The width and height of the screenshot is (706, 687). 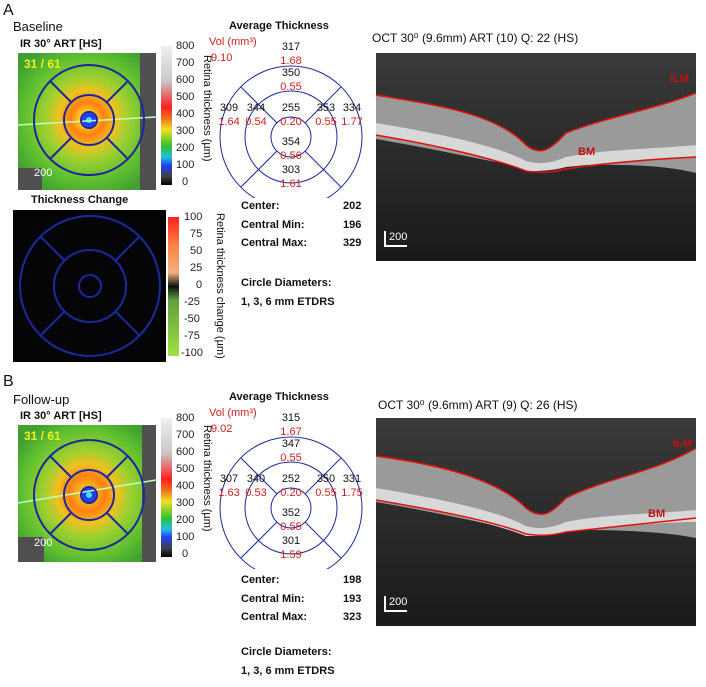 What do you see at coordinates (43, 543) in the screenshot?
I see `panel-b-scale-marker: 200` at bounding box center [43, 543].